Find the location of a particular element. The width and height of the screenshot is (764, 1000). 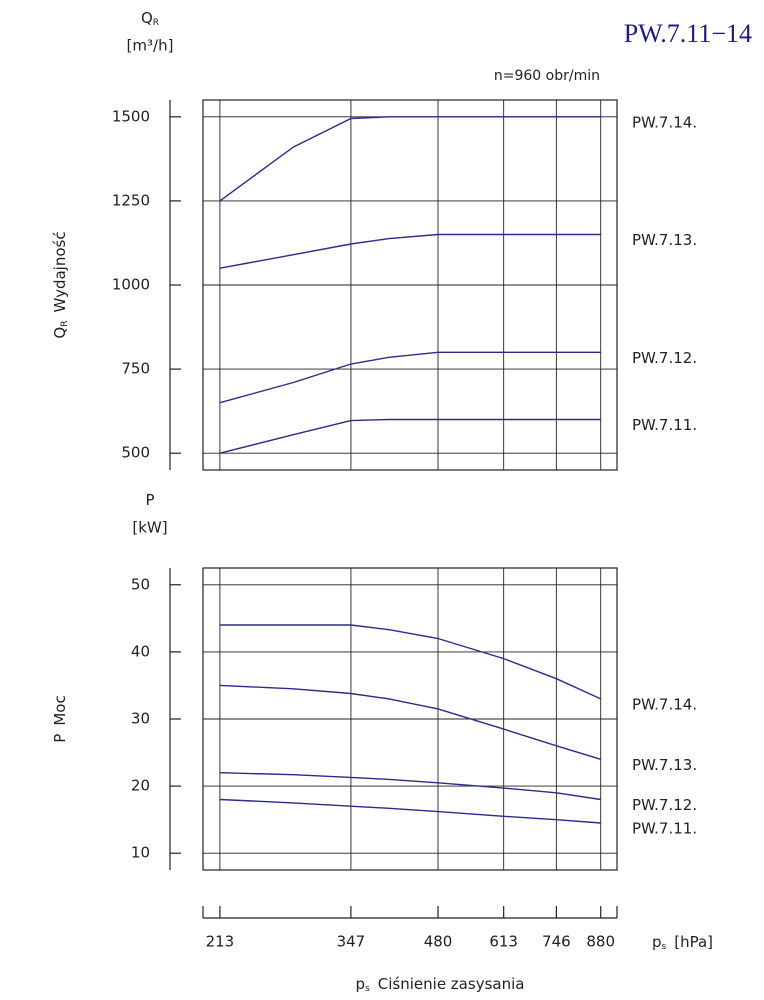

y-head: QR is located at coordinates (150, 18).